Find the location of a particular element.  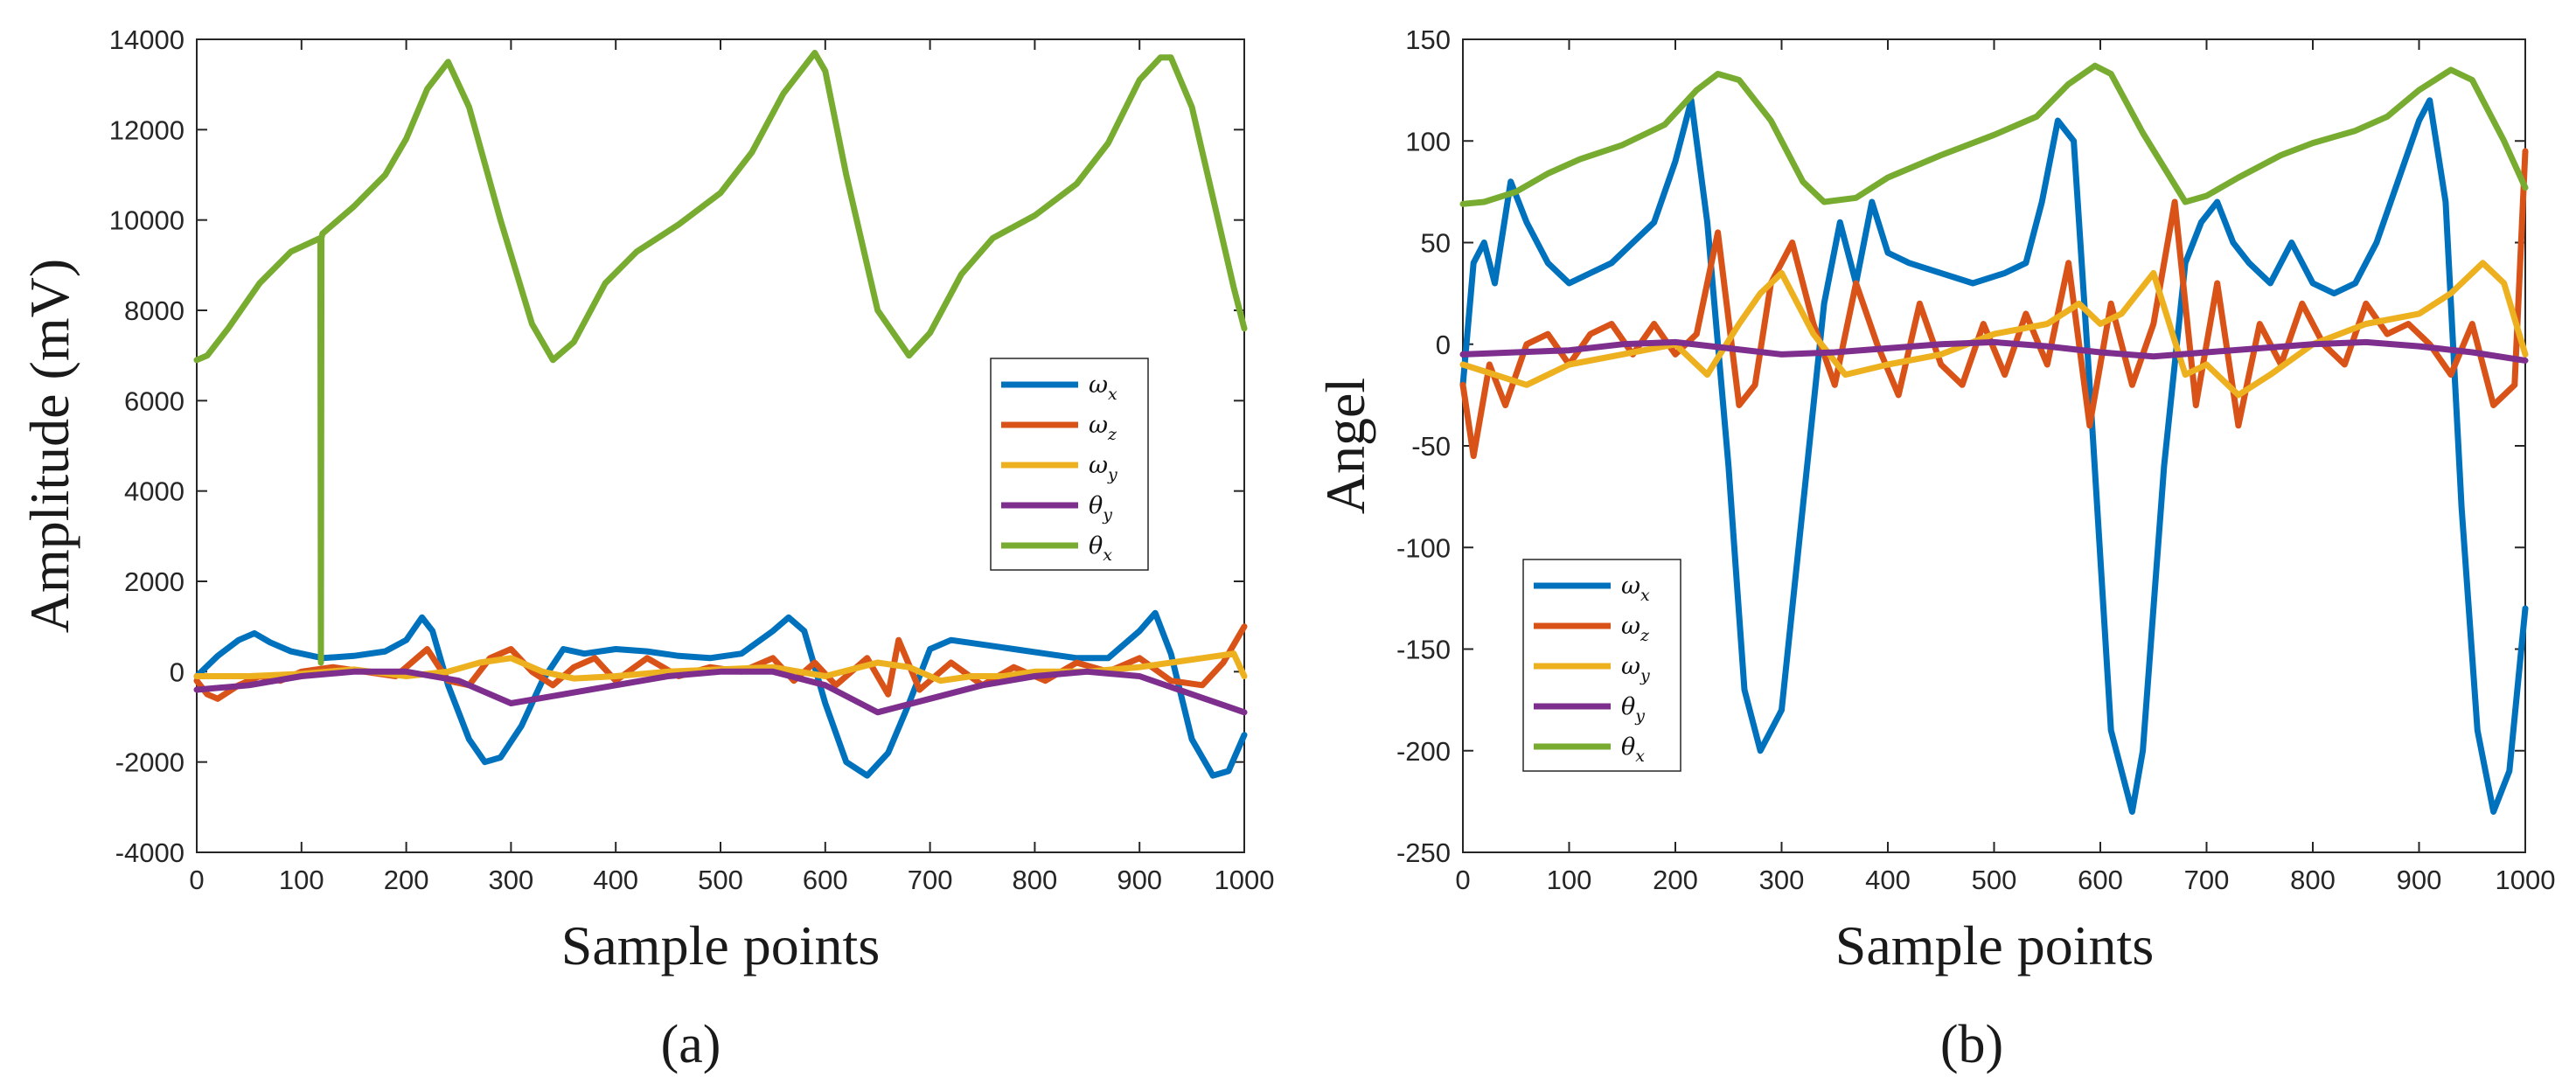

chart-a-legend-label: ωx is located at coordinates (1103, 388).